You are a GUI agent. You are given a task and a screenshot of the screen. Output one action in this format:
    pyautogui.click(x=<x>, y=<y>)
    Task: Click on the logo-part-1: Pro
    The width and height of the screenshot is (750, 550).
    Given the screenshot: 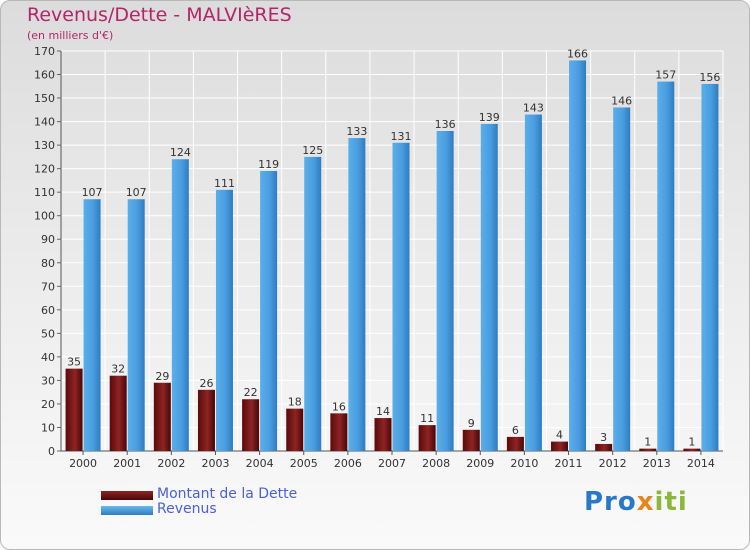 What is the action you would take?
    pyautogui.click(x=610, y=502)
    